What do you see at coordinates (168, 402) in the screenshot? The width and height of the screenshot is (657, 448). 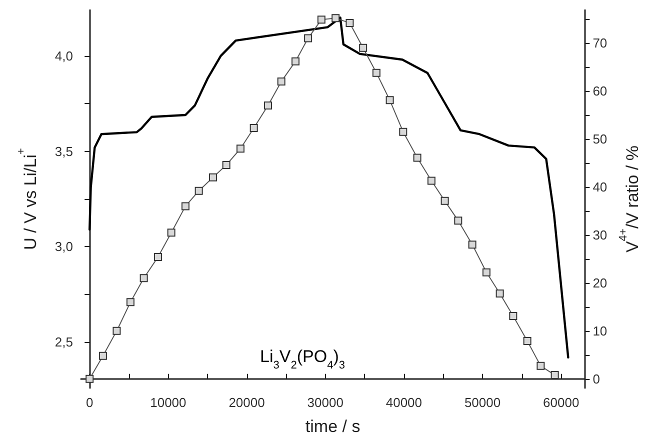 I see `x-tick-label: 10000` at bounding box center [168, 402].